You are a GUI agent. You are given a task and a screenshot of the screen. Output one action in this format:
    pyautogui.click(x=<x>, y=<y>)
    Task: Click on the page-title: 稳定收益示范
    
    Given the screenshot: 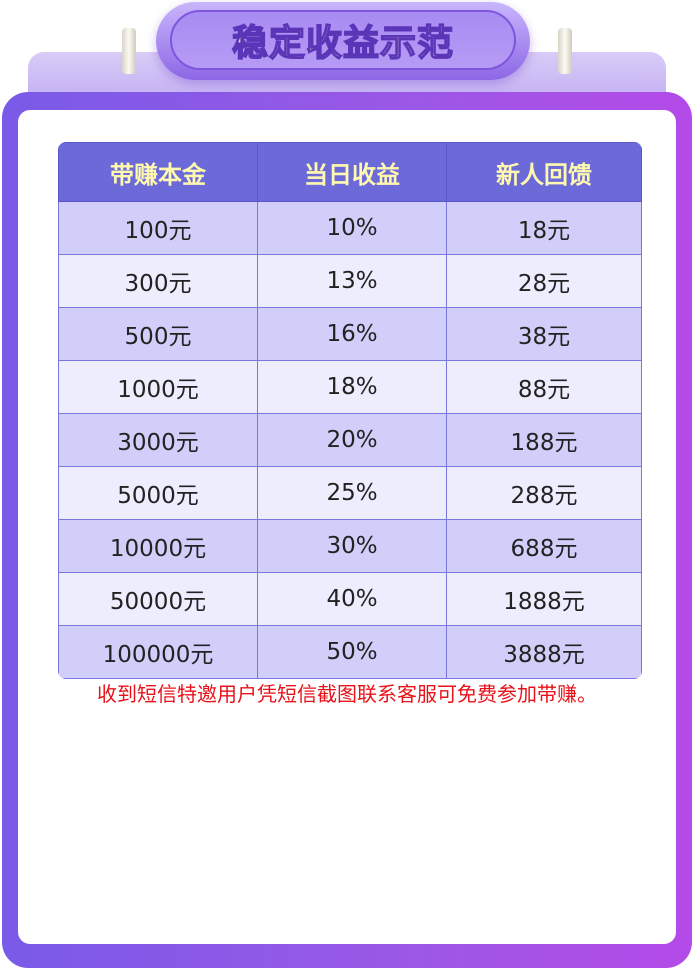 What is the action you would take?
    pyautogui.click(x=342, y=43)
    